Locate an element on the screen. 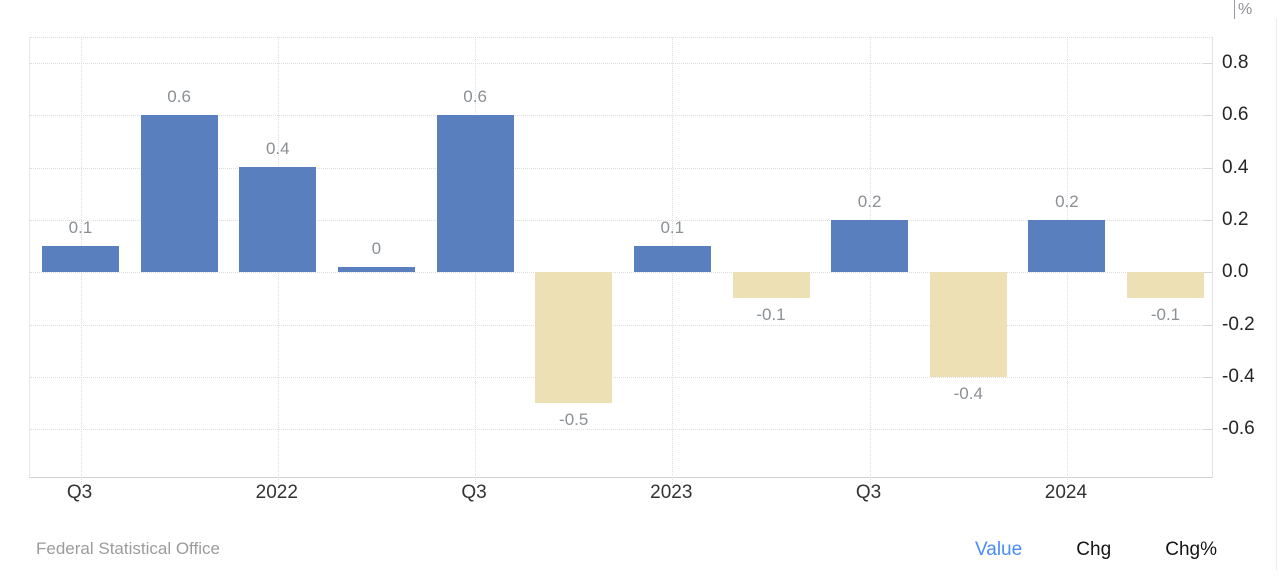 This screenshot has width=1288, height=588. x-tick-label: 2024 is located at coordinates (1066, 492).